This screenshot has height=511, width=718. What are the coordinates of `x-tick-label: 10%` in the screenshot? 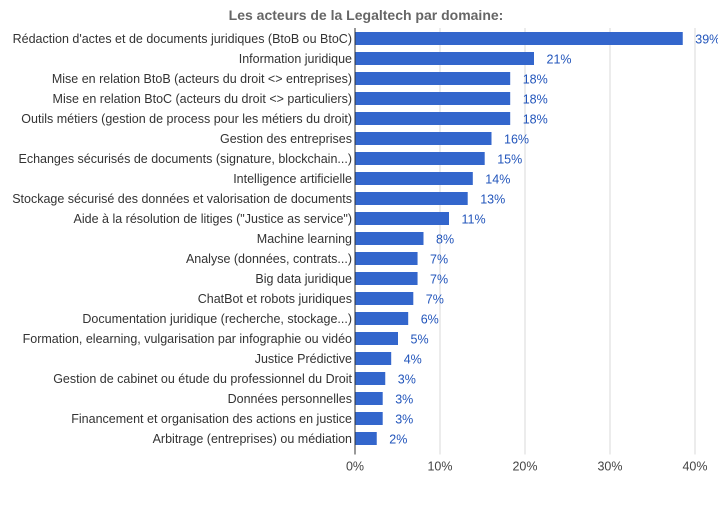 It's located at (439, 467).